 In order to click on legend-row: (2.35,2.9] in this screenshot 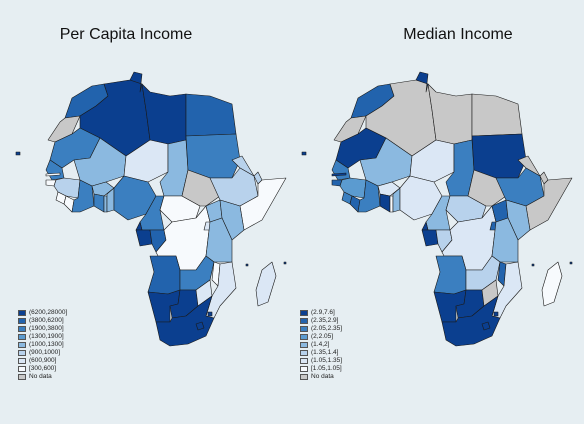, I will do `click(321, 321)`.